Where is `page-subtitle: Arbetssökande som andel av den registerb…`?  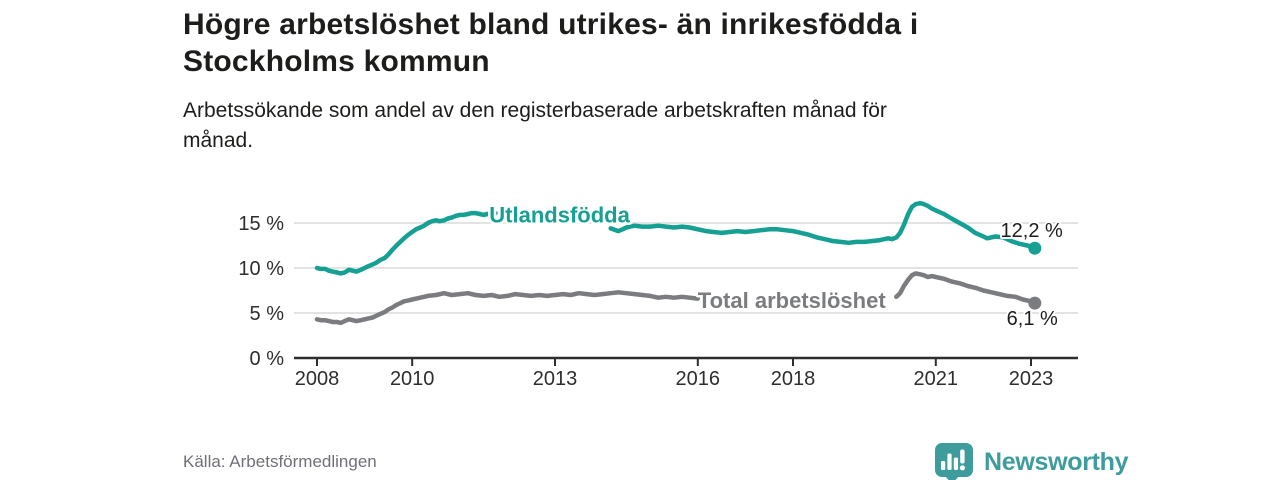 page-subtitle: Arbetssökande som andel av den registerb… is located at coordinates (535, 125).